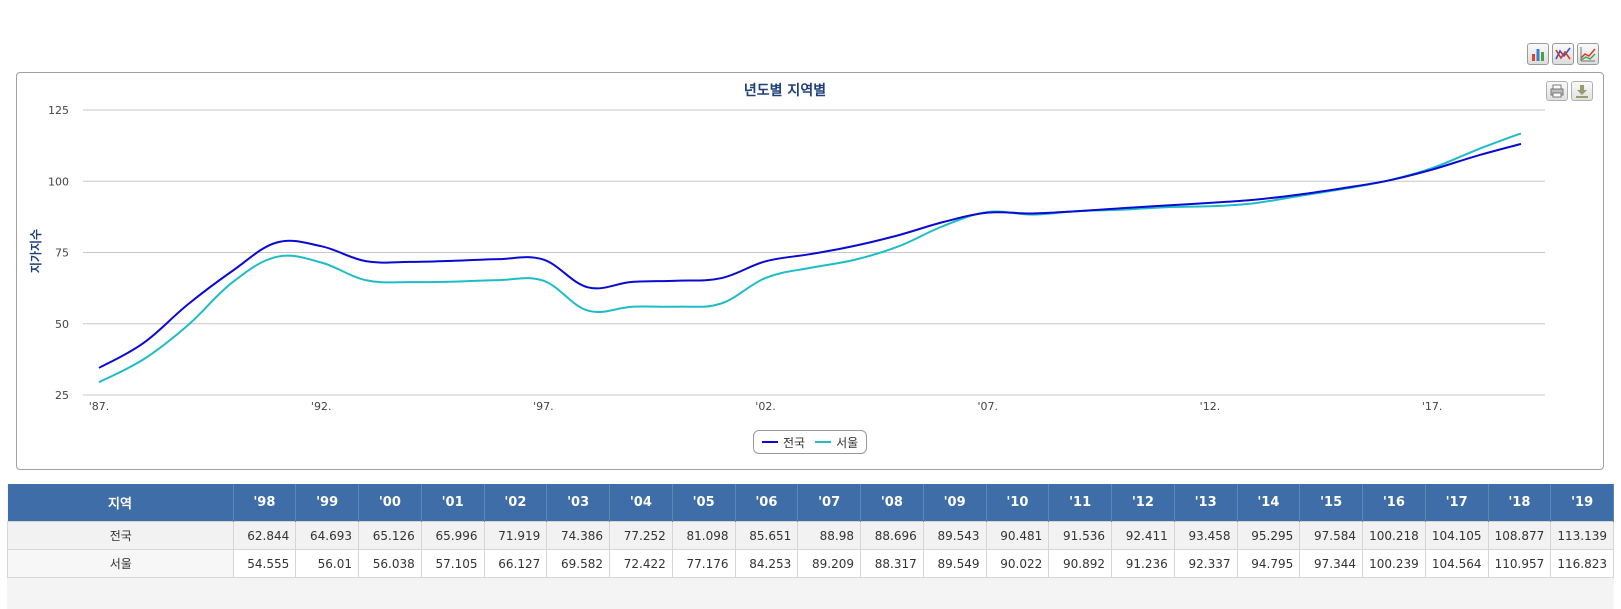 Image resolution: width=1621 pixels, height=609 pixels. I want to click on column-header-year: '09, so click(955, 503).